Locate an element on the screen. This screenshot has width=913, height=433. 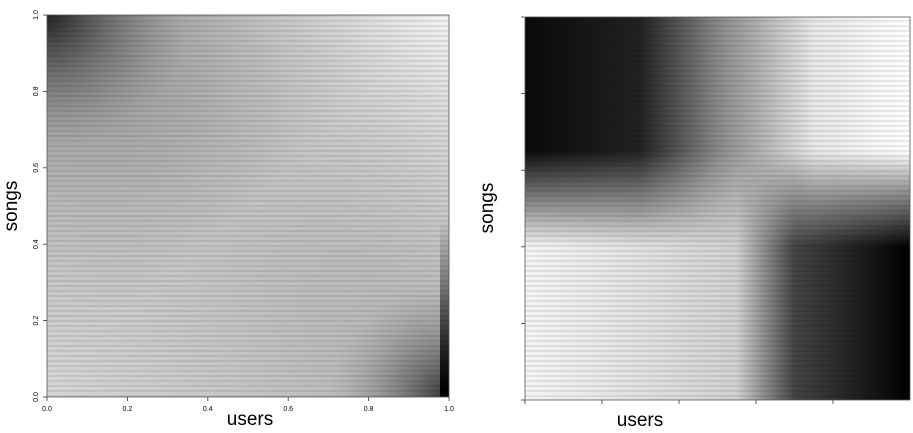
y-tick-label: 0.4 is located at coordinates (36, 244).